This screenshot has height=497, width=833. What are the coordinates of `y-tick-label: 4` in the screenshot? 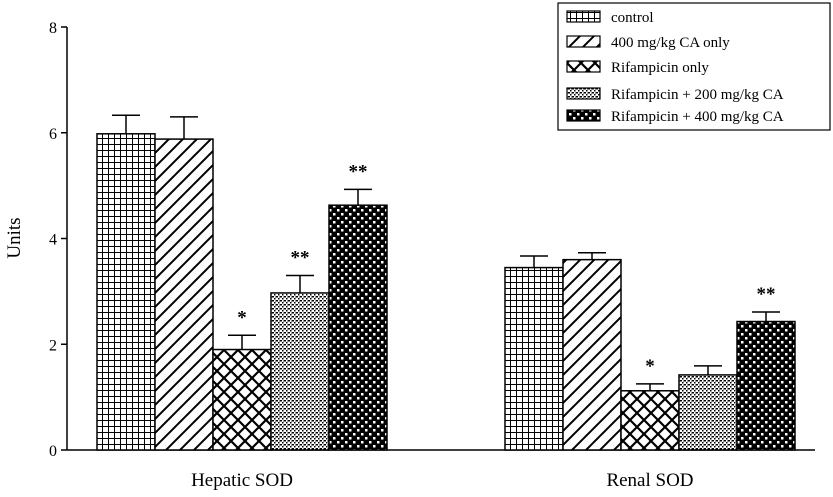 It's located at (53, 240).